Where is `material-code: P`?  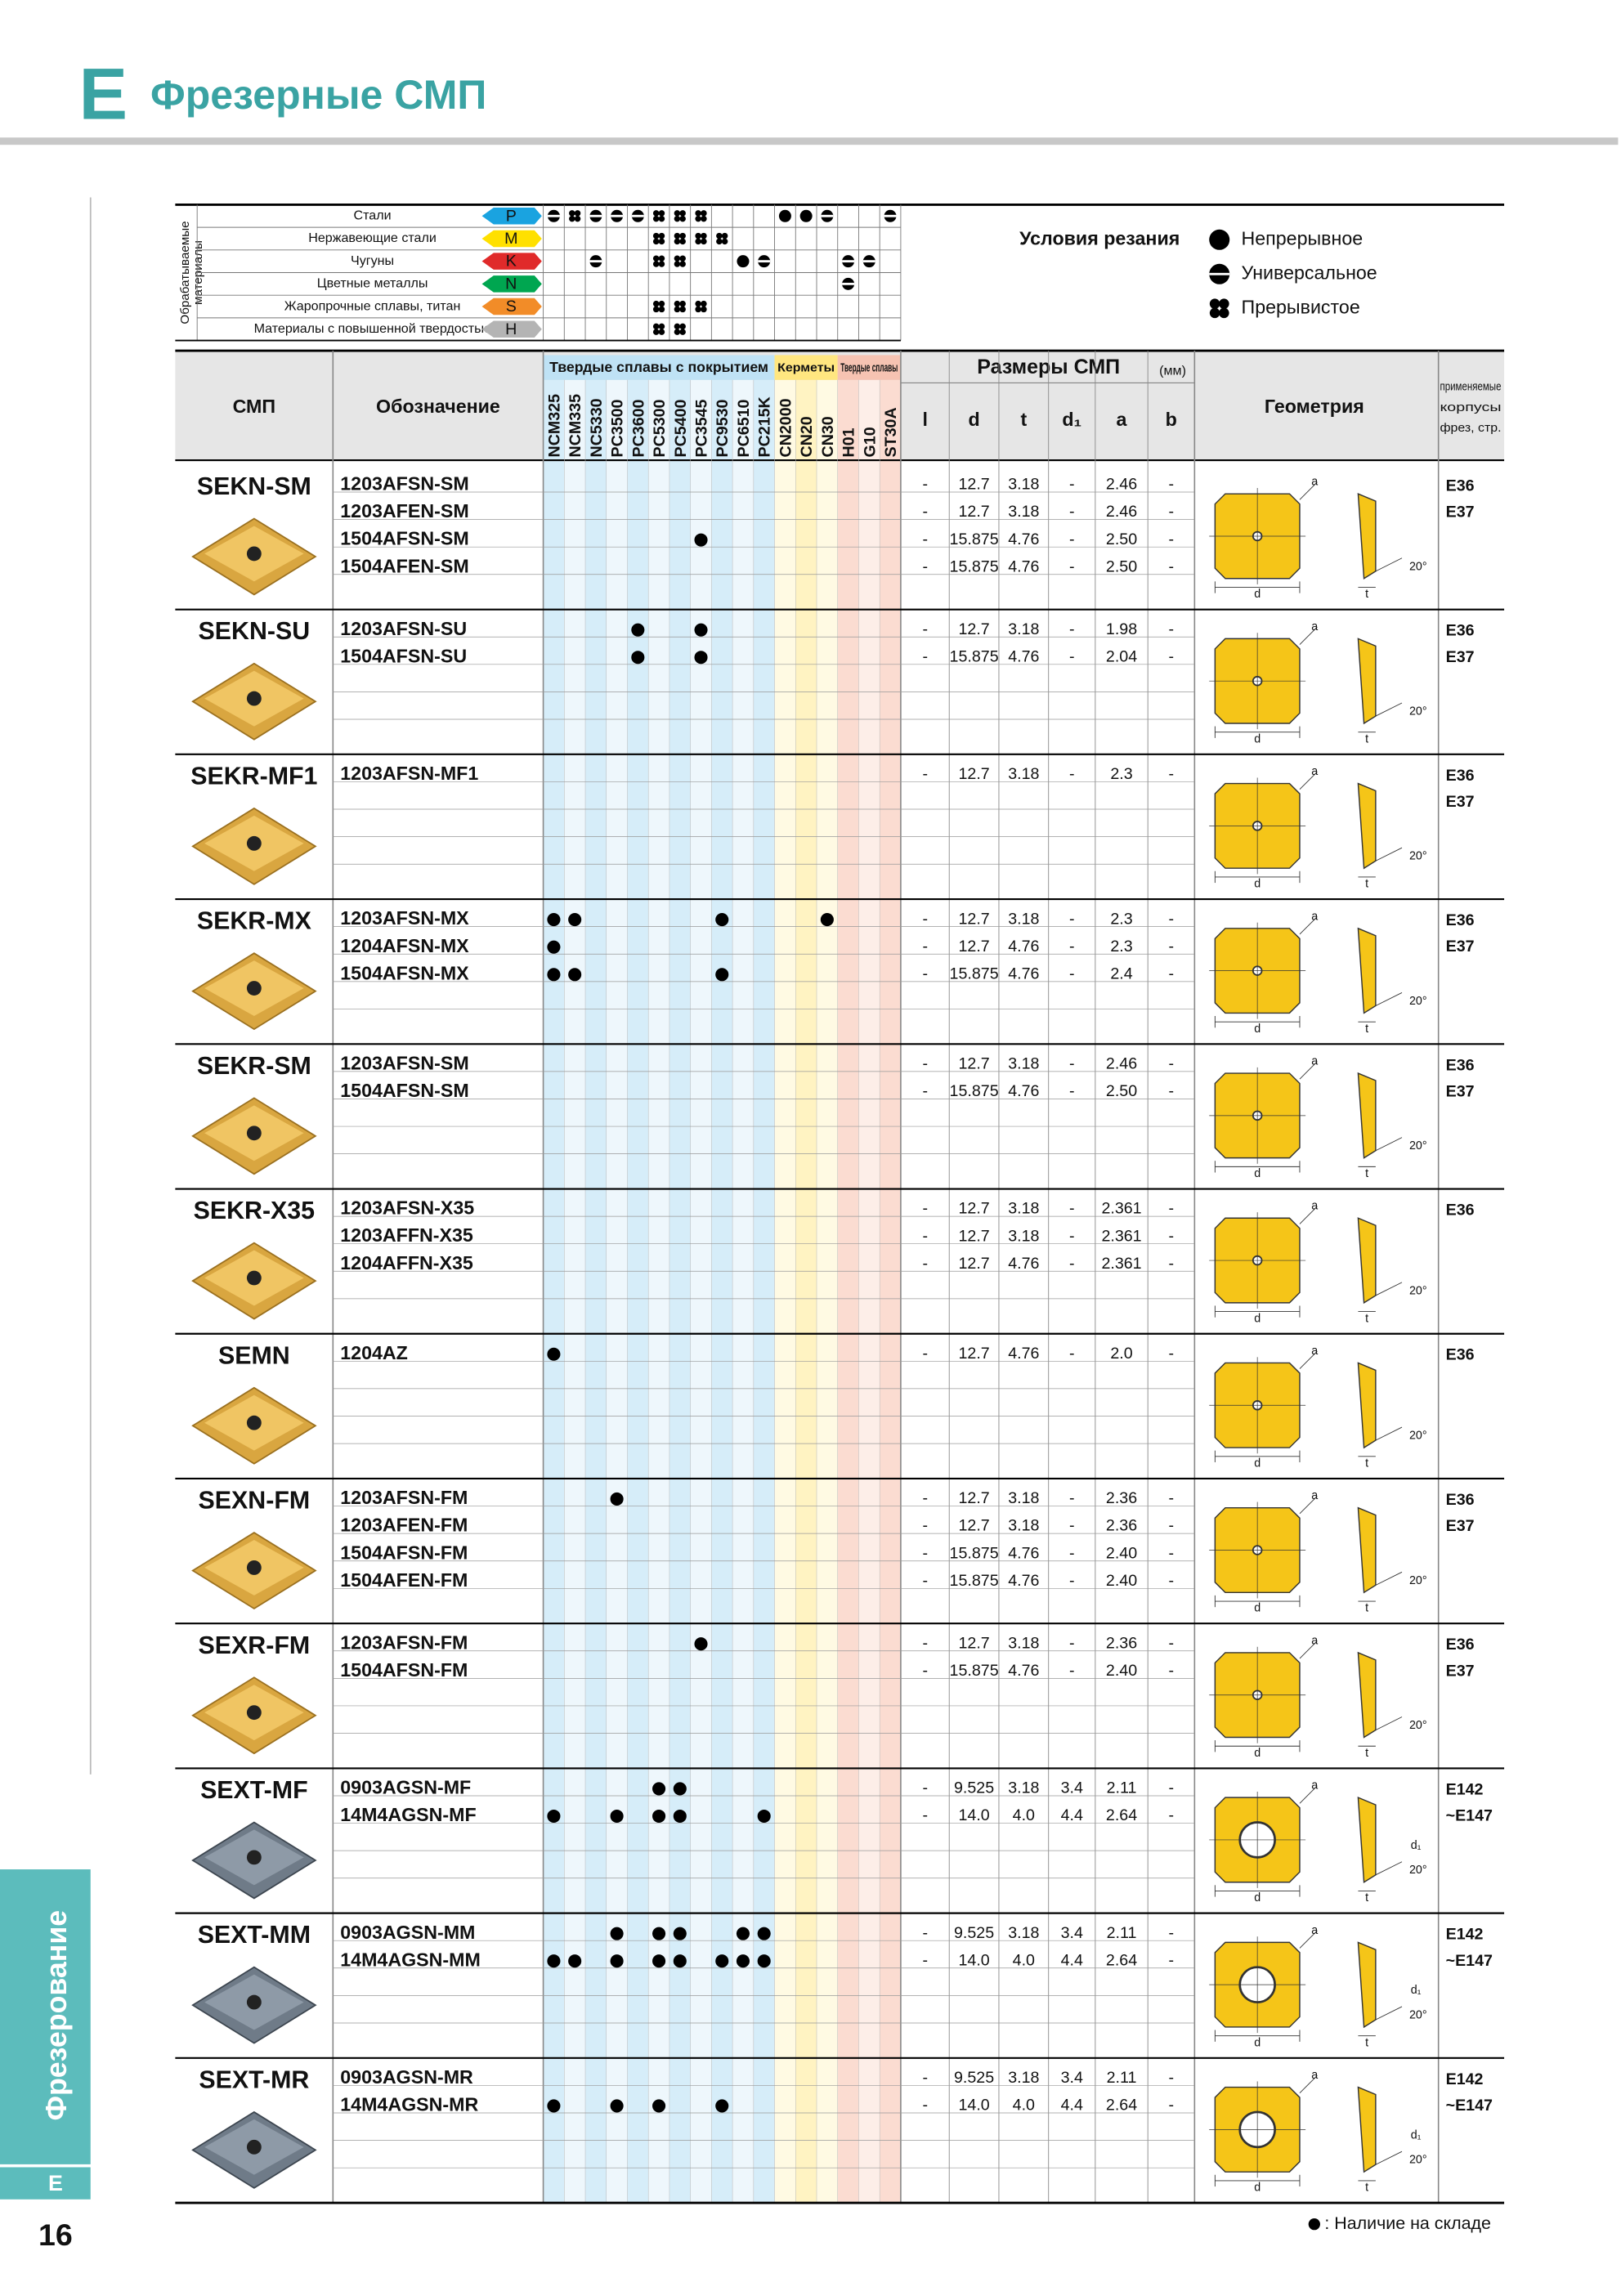 material-code: P is located at coordinates (511, 216).